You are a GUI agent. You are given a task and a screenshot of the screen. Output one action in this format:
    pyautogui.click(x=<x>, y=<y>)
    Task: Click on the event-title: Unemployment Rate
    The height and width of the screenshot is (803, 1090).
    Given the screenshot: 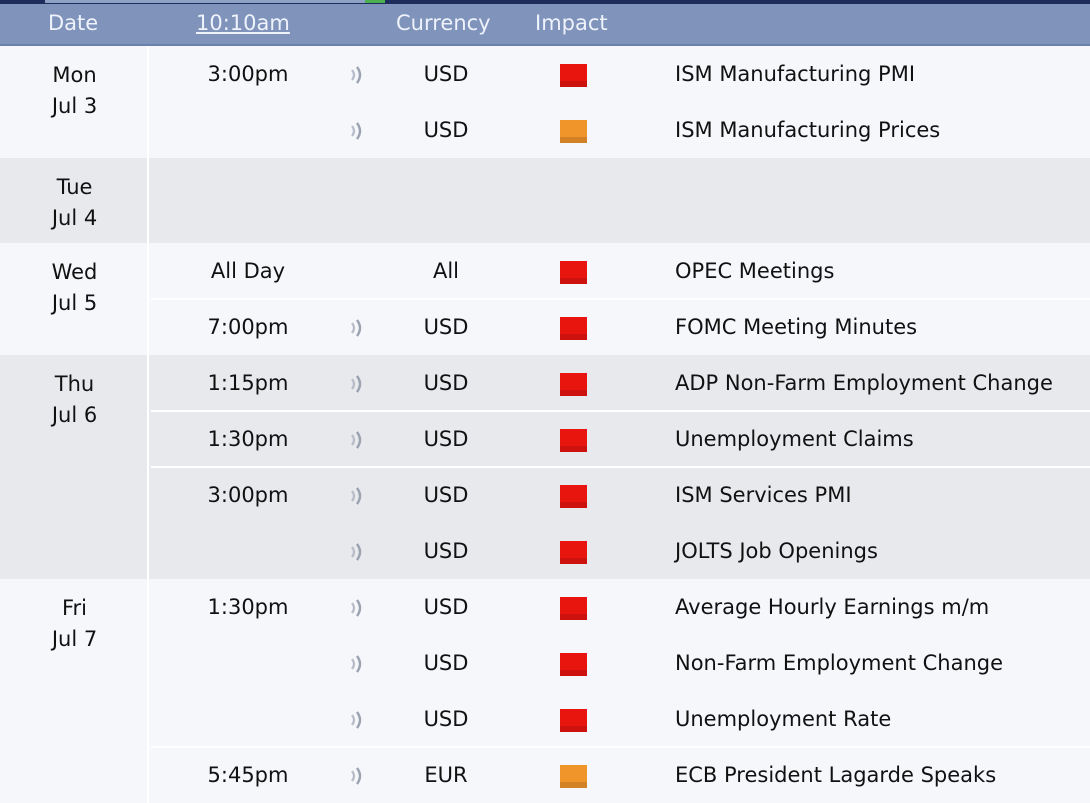 What is the action you would take?
    pyautogui.click(x=783, y=719)
    